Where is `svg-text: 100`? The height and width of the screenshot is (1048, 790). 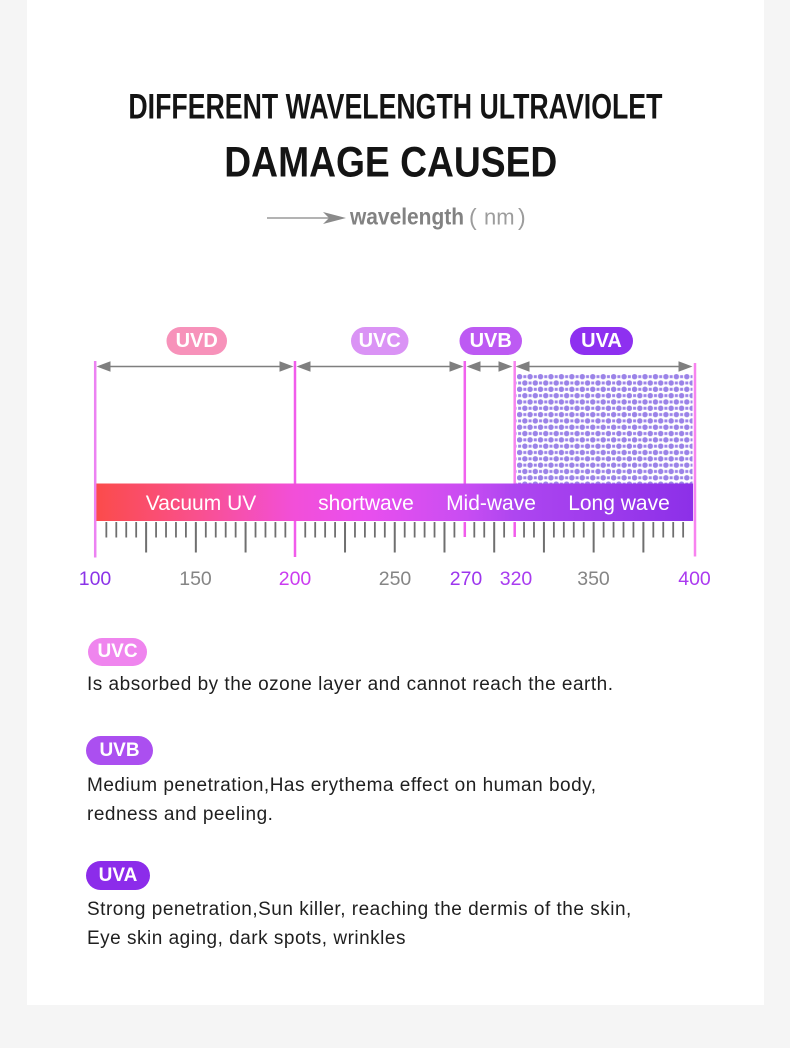 svg-text: 100 is located at coordinates (95, 579).